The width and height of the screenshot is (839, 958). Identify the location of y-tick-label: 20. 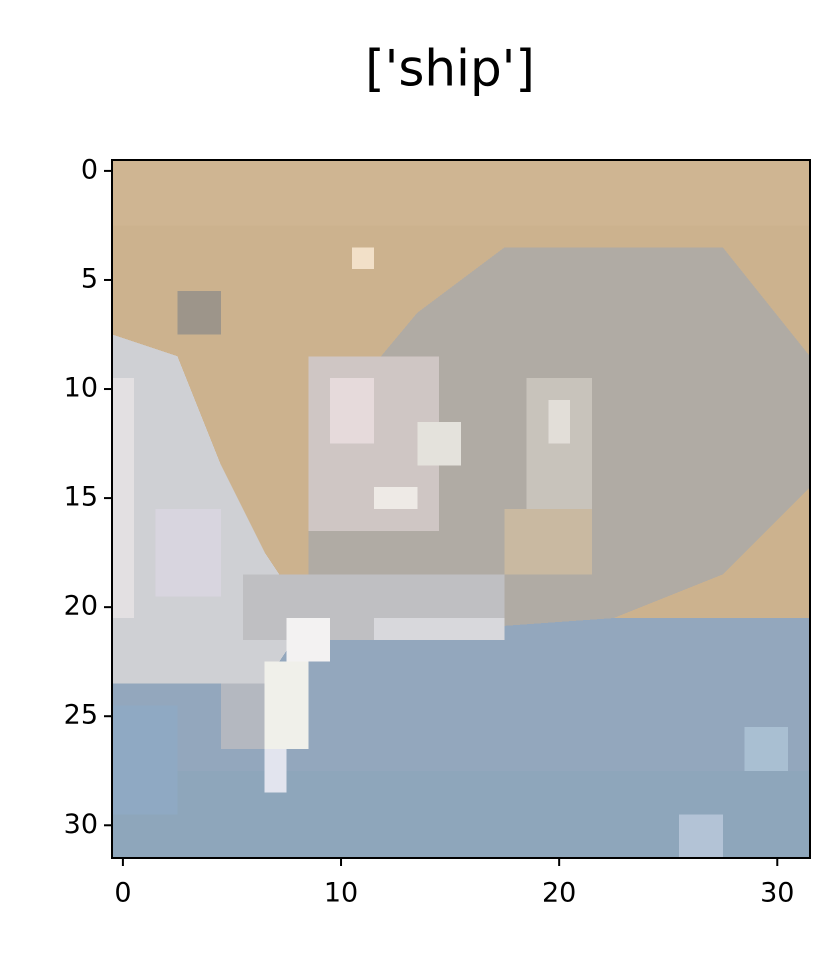
(81, 606).